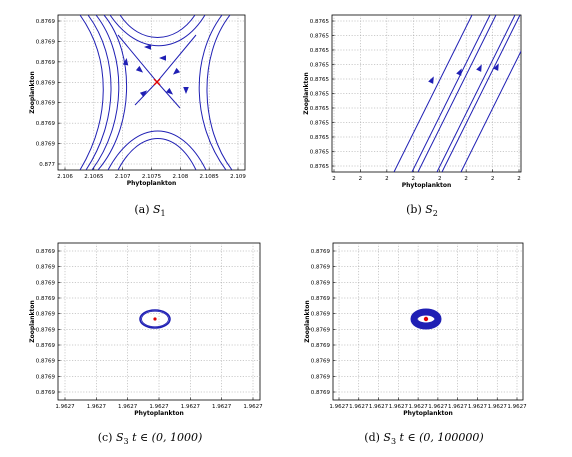 This screenshot has height=457, width=572. I want to click on caption-label: (d), so click(372, 437).